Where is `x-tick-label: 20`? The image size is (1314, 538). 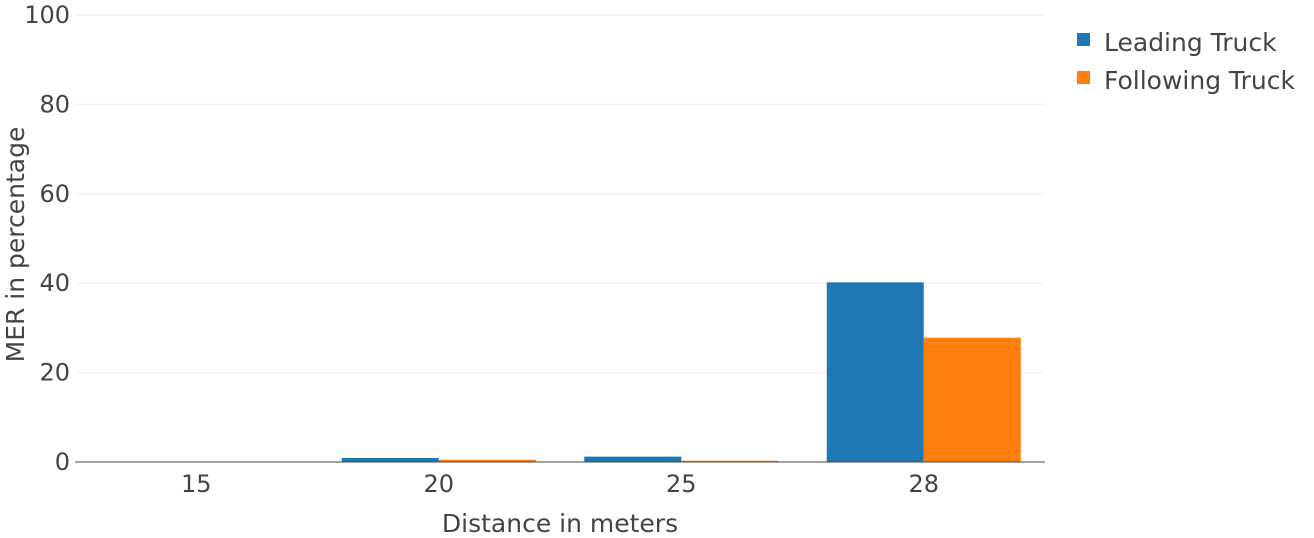
x-tick-label: 20 is located at coordinates (438, 484).